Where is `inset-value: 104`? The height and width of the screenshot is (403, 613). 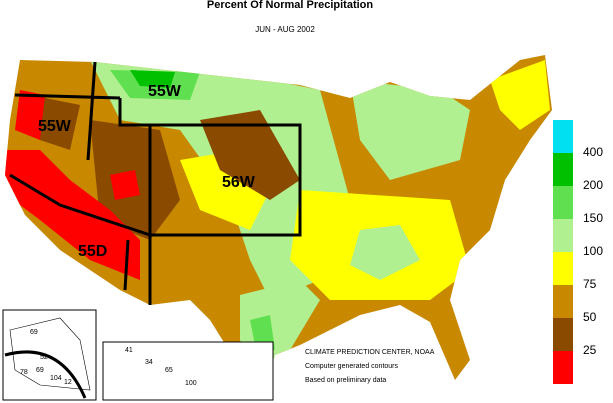
inset-value: 104 is located at coordinates (56, 378).